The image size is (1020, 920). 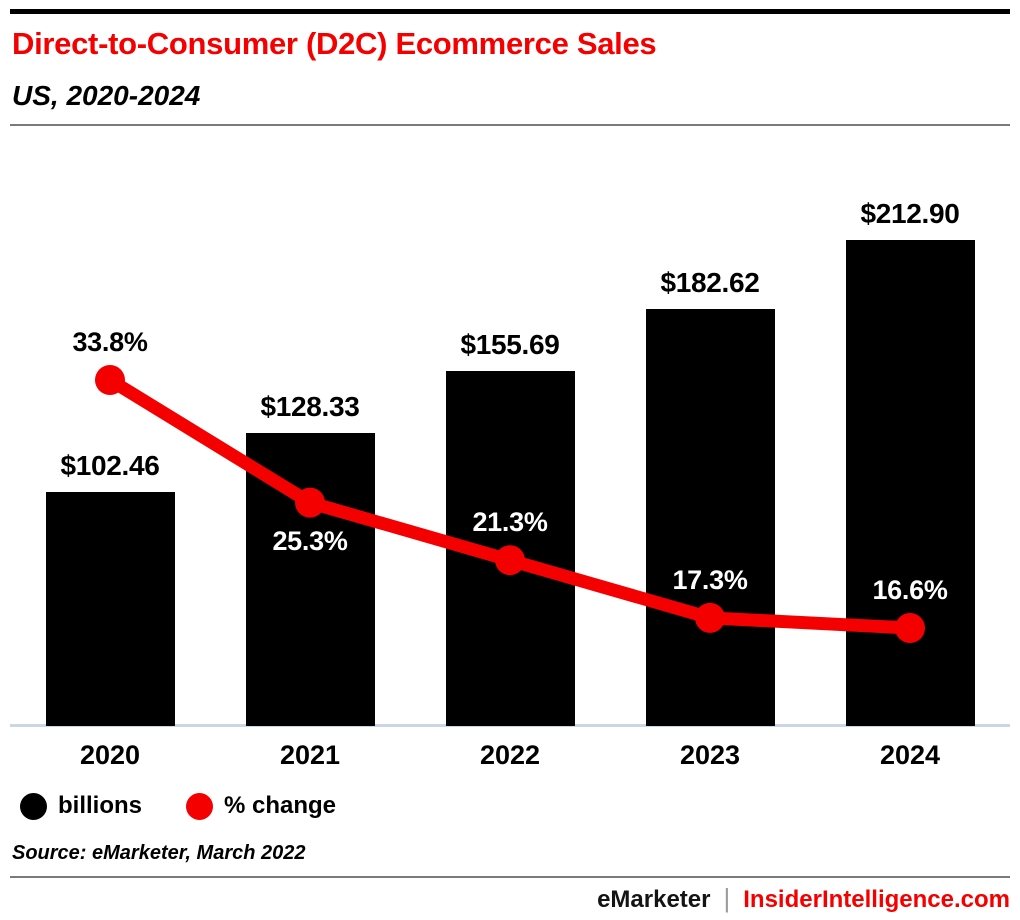 I want to click on legend-item-pct-change: % change, so click(x=261, y=806).